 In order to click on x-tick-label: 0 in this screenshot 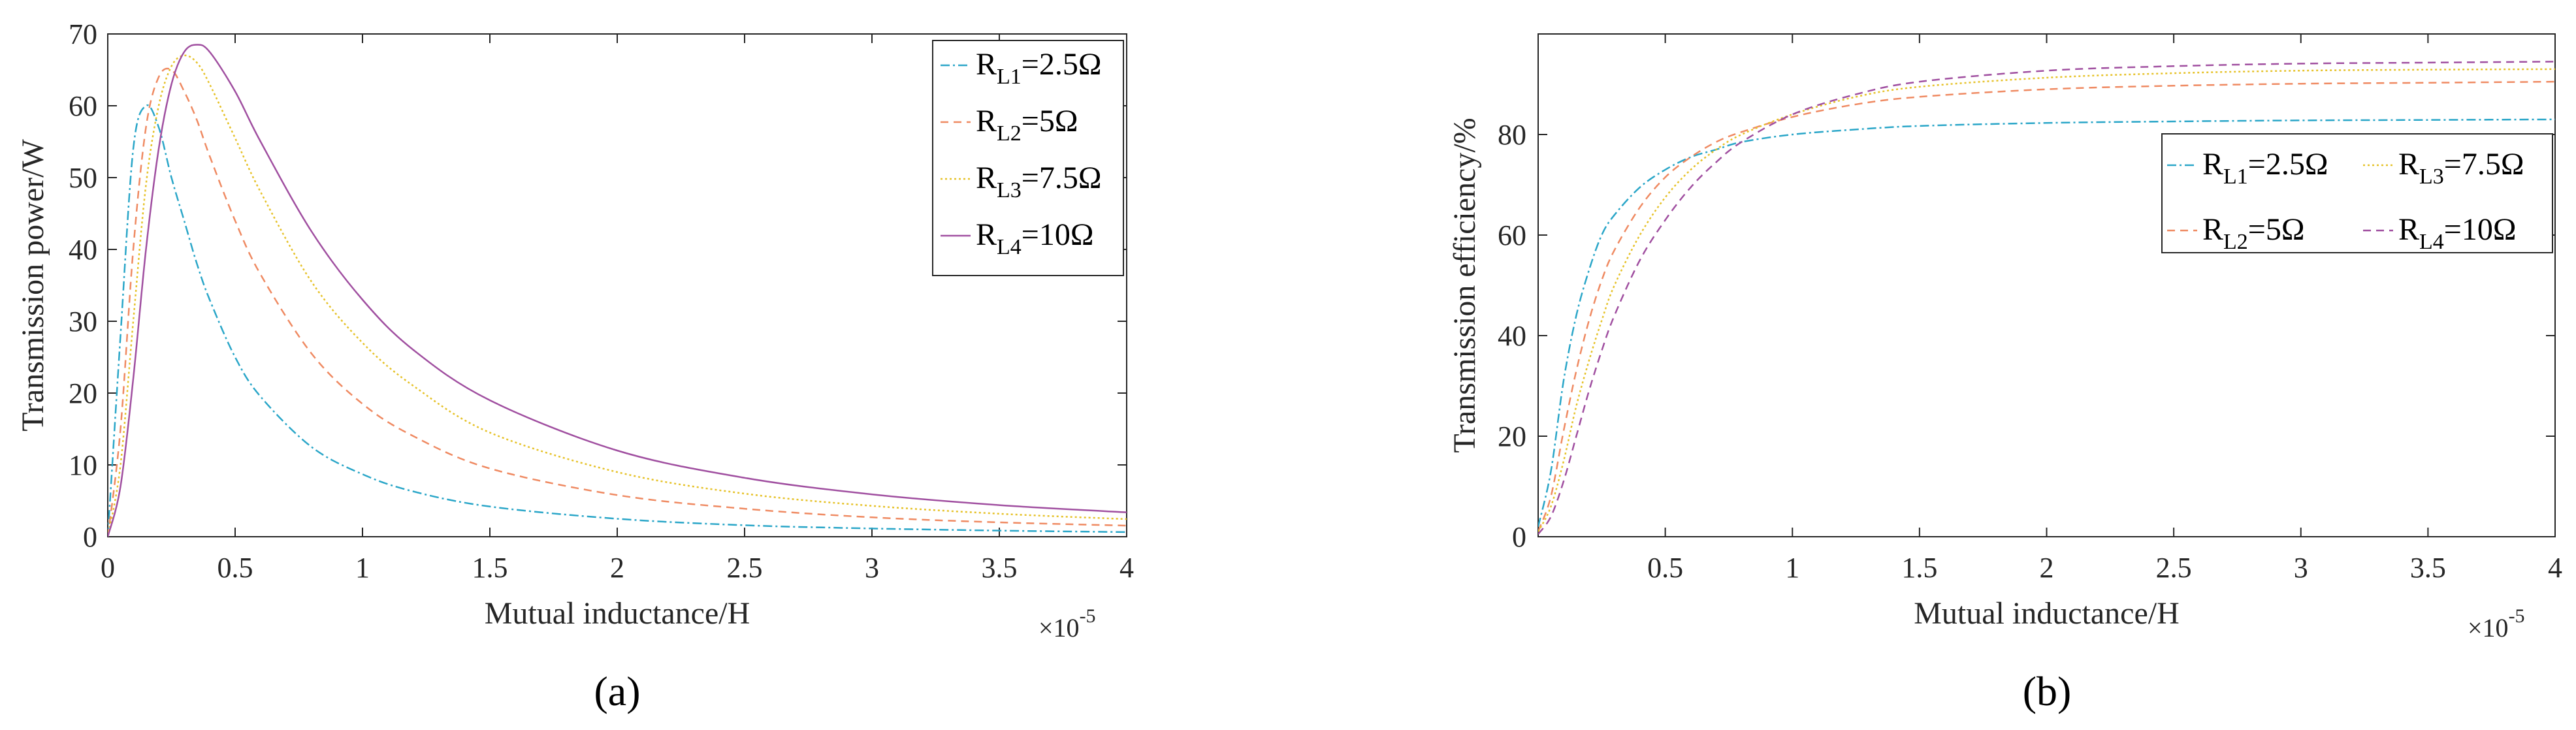, I will do `click(108, 568)`.